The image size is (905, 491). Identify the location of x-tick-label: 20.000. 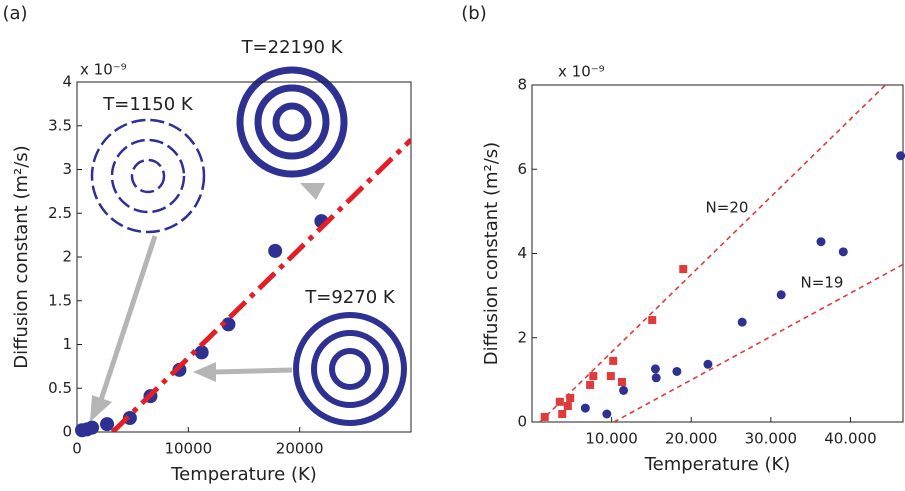
(691, 439).